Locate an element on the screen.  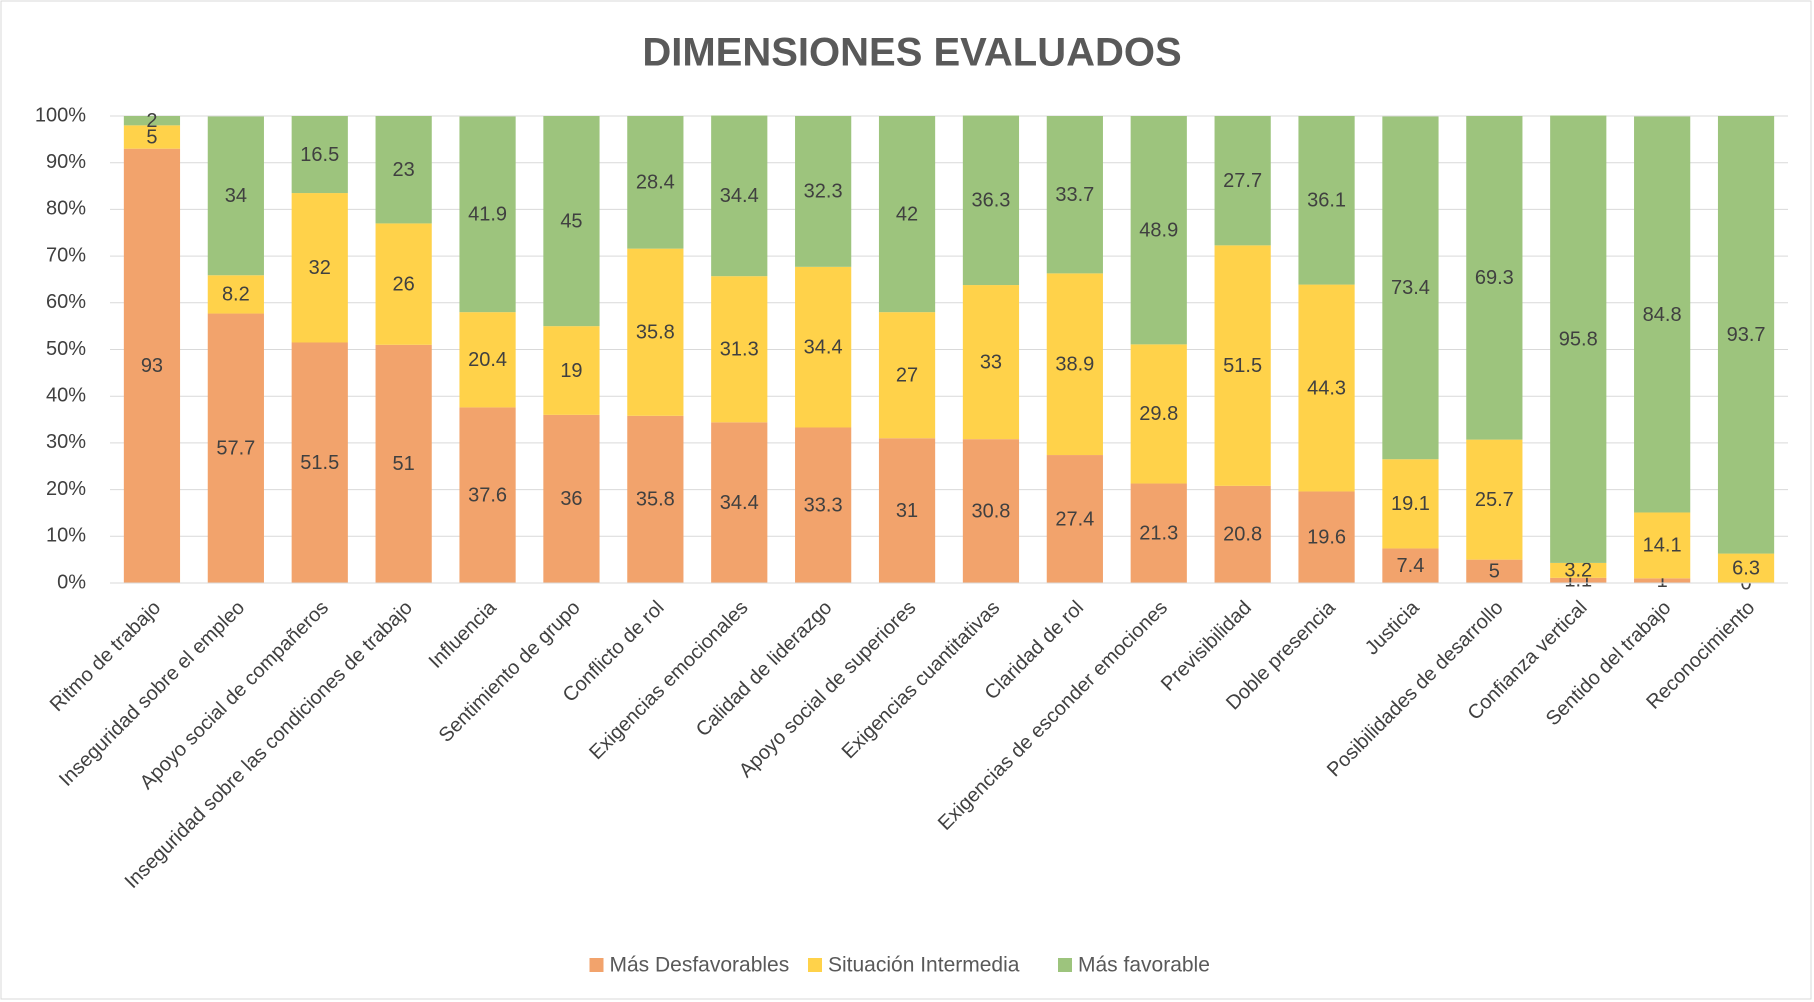
data-label: 36.3 is located at coordinates (990, 201).